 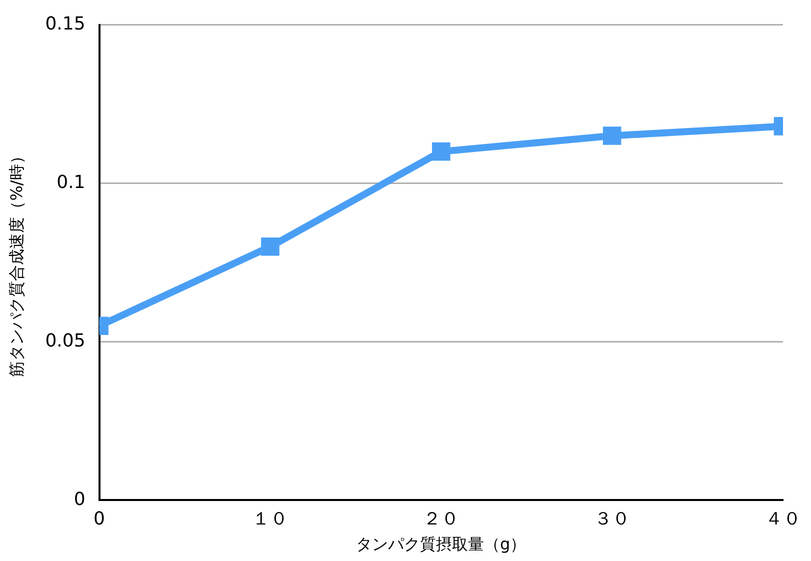 I want to click on x-tick-label: １０, so click(x=270, y=519).